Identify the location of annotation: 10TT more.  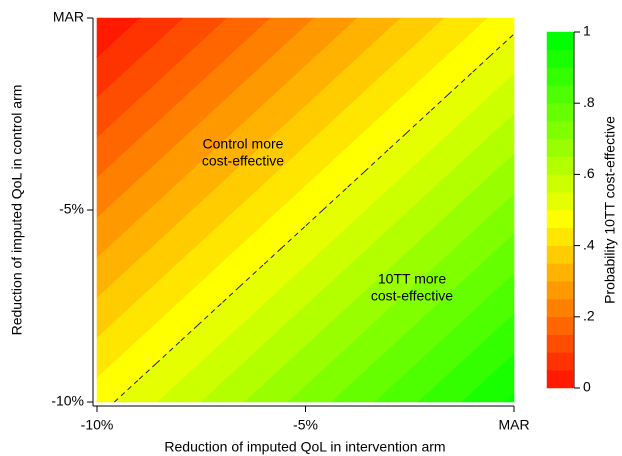
(412, 279).